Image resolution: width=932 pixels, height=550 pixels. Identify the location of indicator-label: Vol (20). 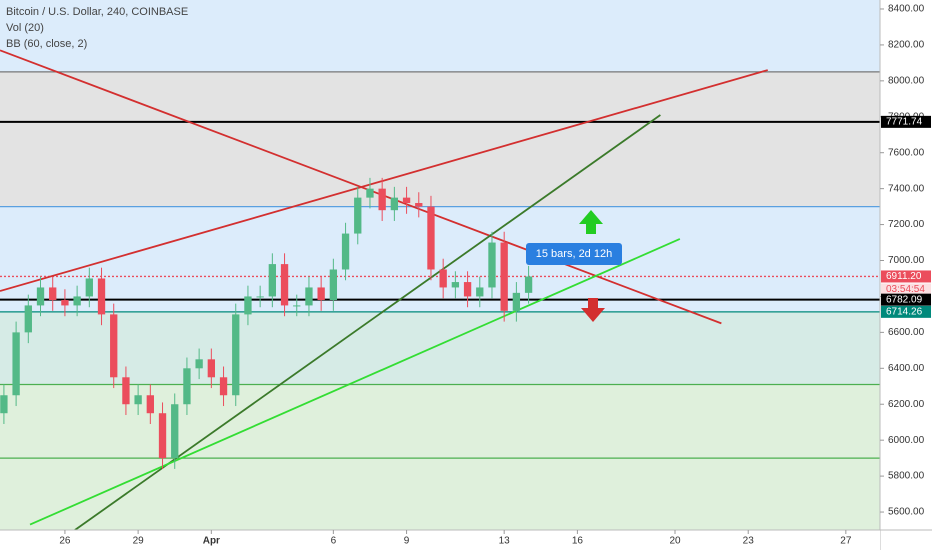
(25, 28).